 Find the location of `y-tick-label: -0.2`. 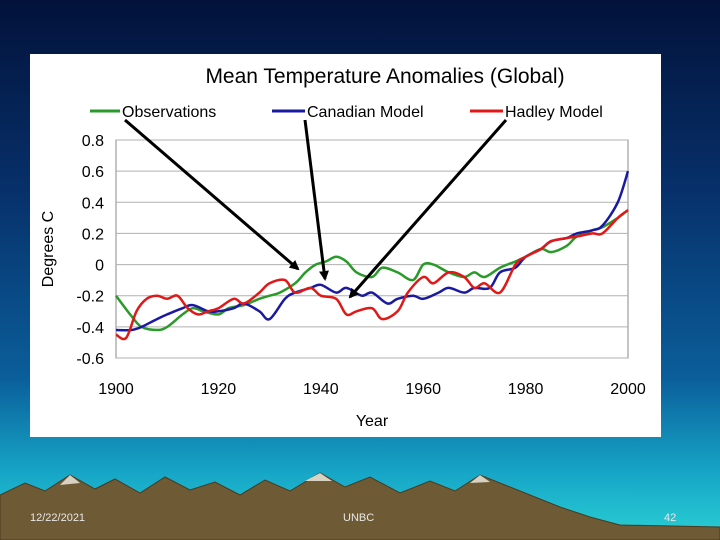

y-tick-label: -0.2 is located at coordinates (90, 297).